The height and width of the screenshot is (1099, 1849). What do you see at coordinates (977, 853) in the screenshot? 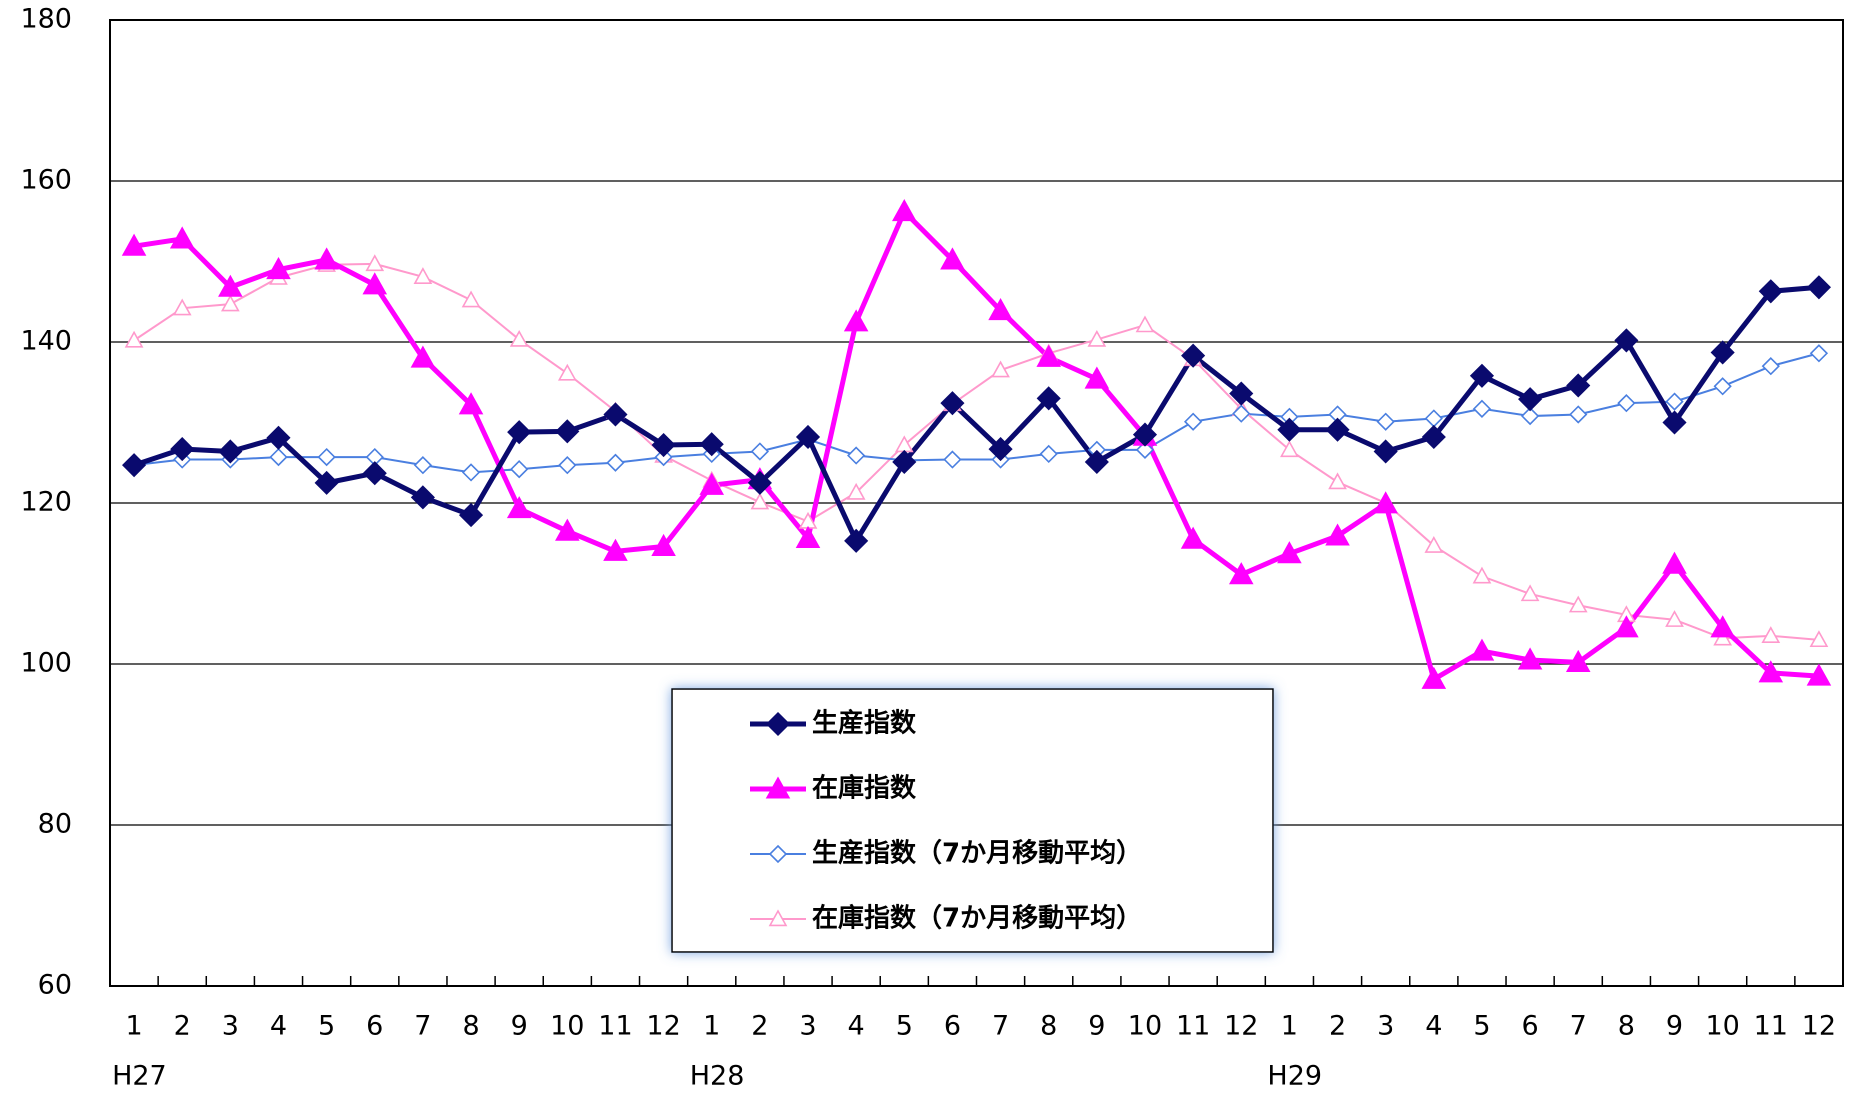
I see `legend-label: 生産指数（7か月移動平均）` at bounding box center [977, 853].